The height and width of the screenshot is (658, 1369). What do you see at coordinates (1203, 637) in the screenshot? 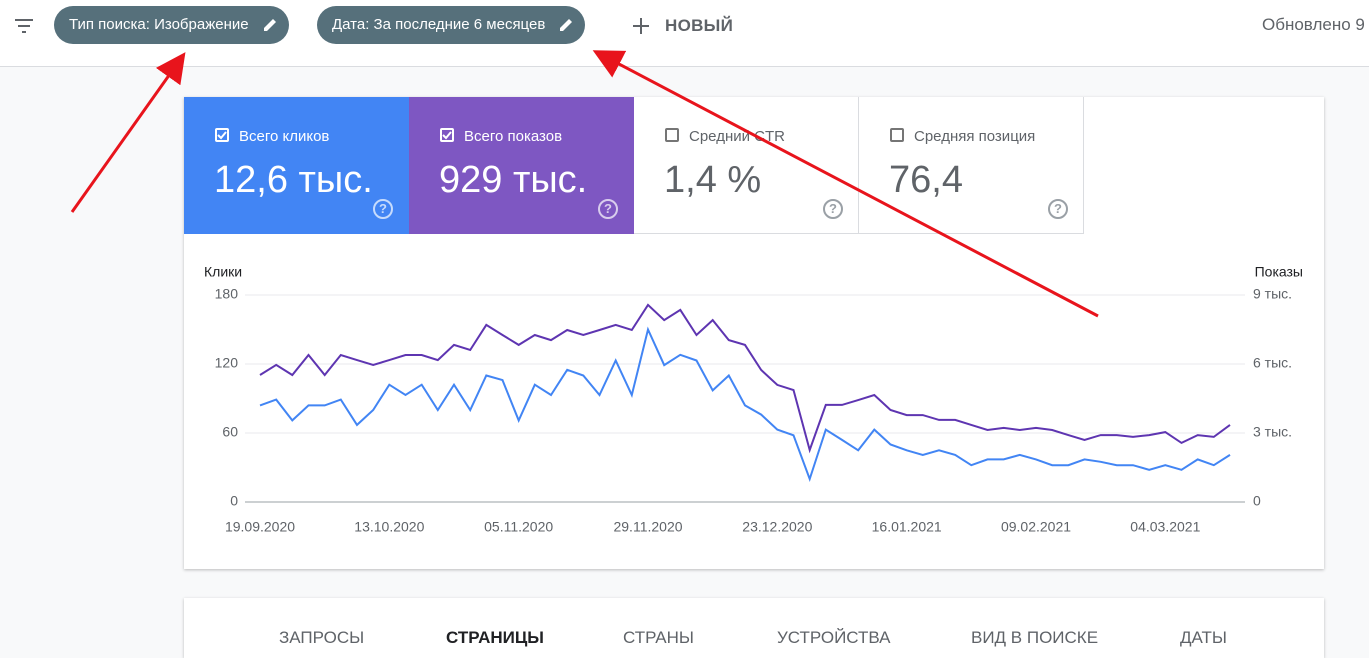
I see `tab: ДАТЫ` at bounding box center [1203, 637].